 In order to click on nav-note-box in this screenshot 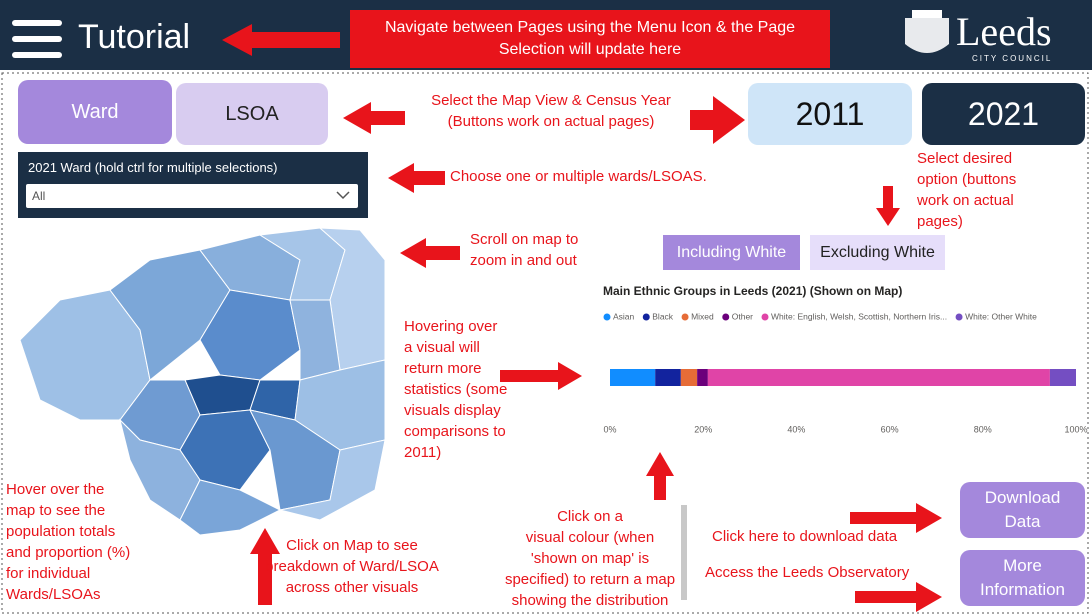, I will do `click(590, 39)`.